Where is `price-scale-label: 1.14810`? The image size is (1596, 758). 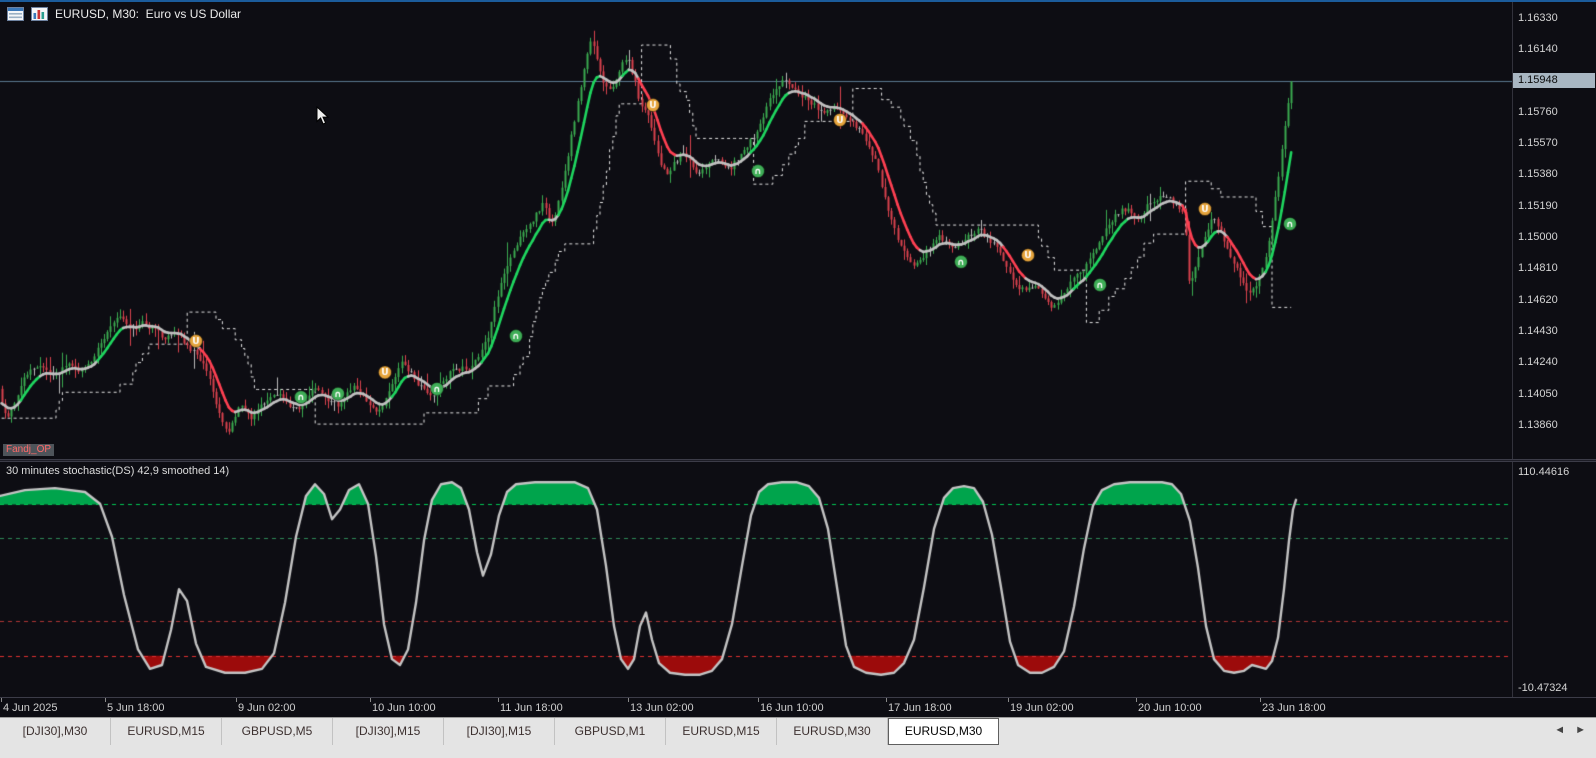
price-scale-label: 1.14810 is located at coordinates (1538, 268).